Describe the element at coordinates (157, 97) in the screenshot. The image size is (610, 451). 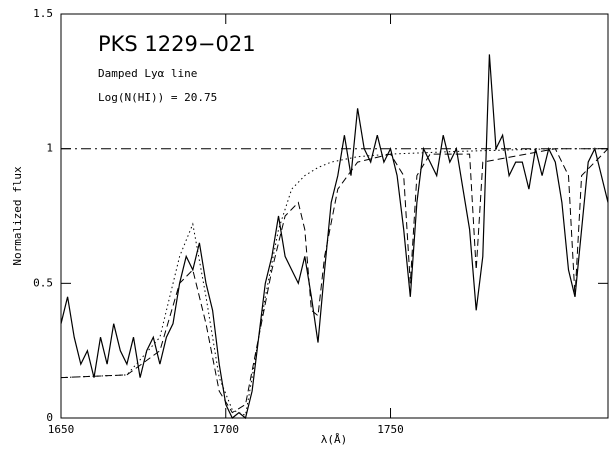
I see `annotation: Log(N(HI)) = 20.75` at that location.